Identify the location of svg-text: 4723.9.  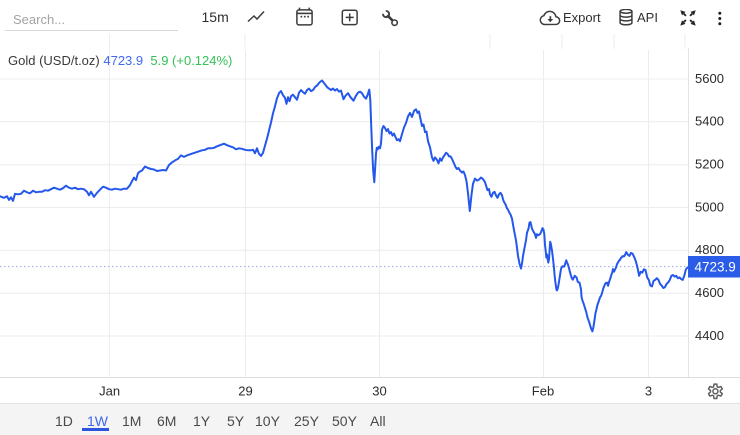
(715, 267).